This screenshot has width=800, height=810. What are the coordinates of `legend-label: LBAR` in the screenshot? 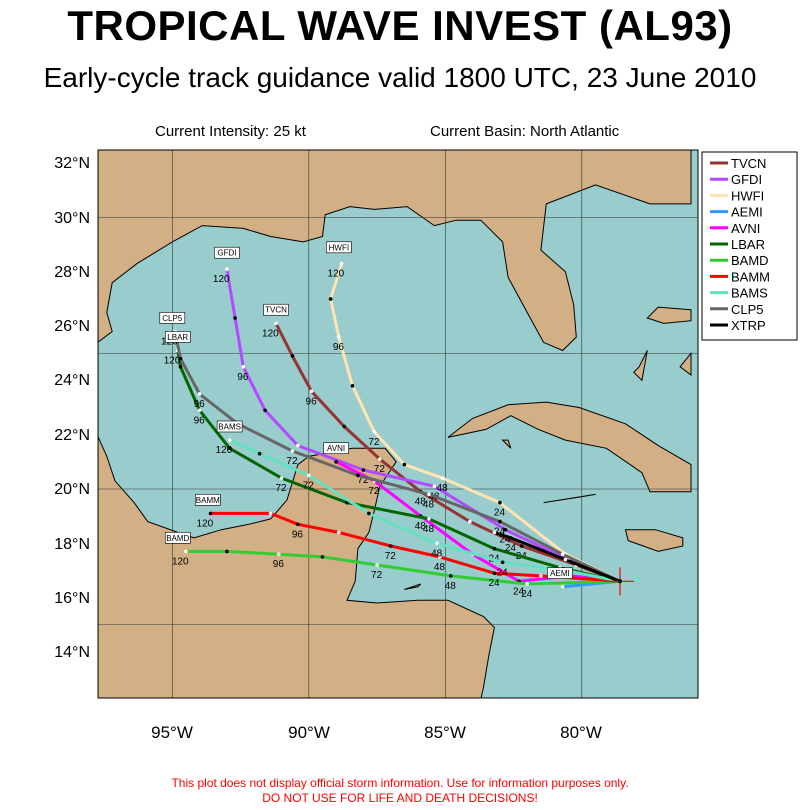 It's located at (748, 244).